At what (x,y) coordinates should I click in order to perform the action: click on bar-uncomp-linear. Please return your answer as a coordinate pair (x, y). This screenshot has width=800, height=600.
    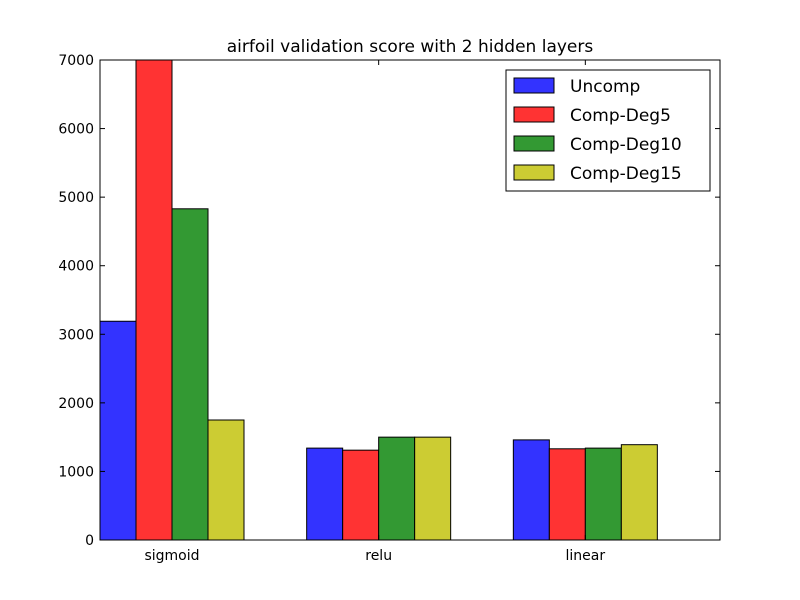
    Looking at the image, I should click on (531, 490).